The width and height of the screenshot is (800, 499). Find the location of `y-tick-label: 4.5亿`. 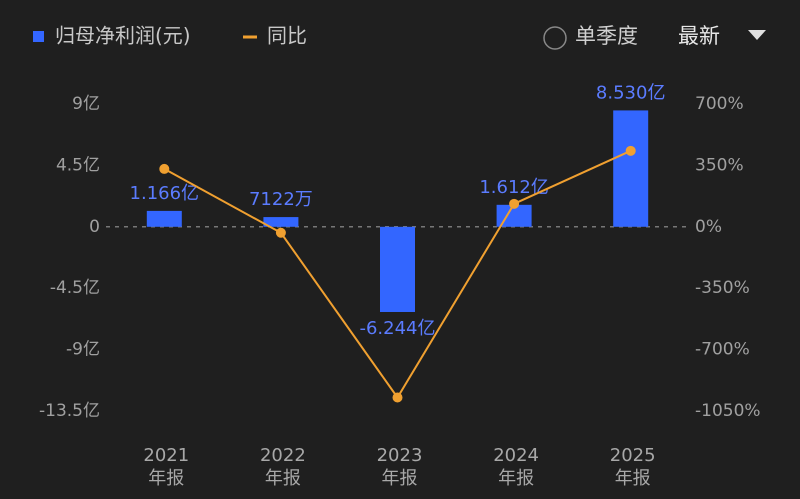

y-tick-label: 4.5亿 is located at coordinates (78, 165).